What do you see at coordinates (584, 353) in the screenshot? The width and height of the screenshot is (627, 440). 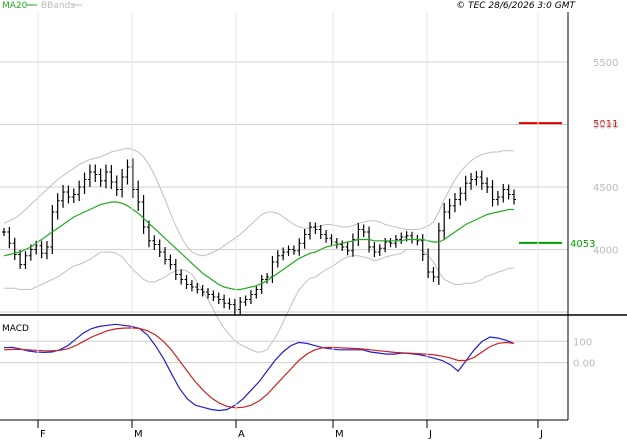 I see `macd-axis: 100 0.00` at bounding box center [584, 353].